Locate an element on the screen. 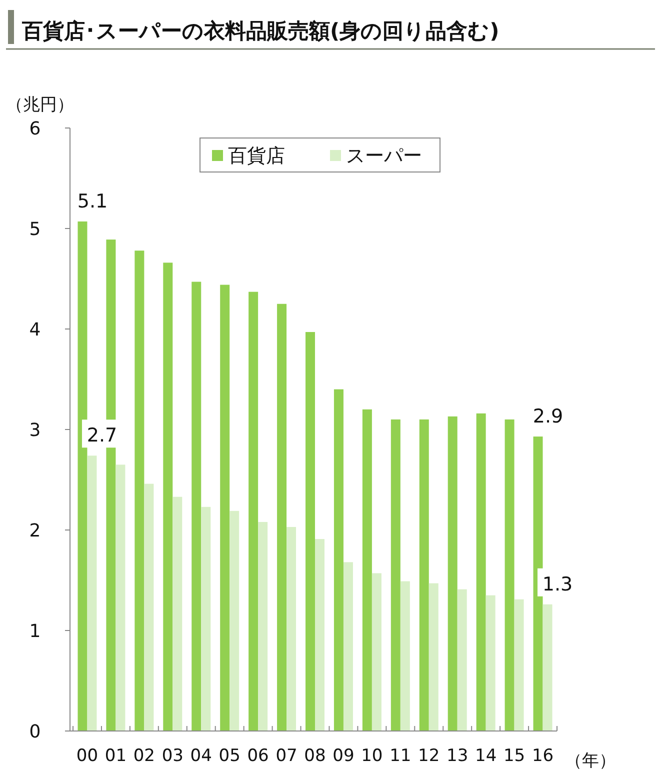 The height and width of the screenshot is (781, 661). x-tick-label: 14 is located at coordinates (486, 756).